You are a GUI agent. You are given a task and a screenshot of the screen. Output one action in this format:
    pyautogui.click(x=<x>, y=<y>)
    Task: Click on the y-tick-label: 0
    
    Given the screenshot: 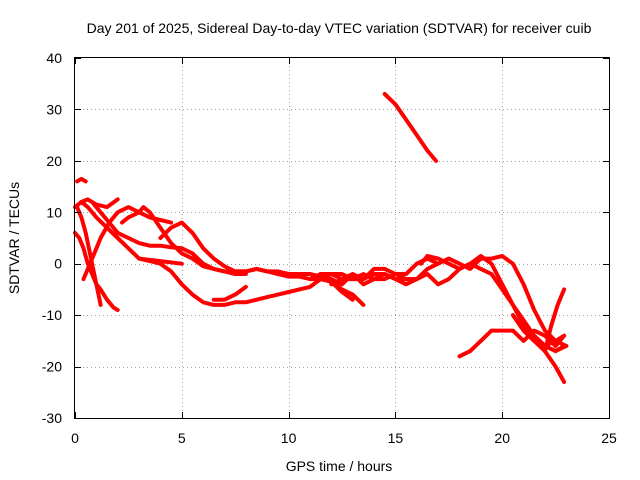 What is the action you would take?
    pyautogui.click(x=58, y=264)
    